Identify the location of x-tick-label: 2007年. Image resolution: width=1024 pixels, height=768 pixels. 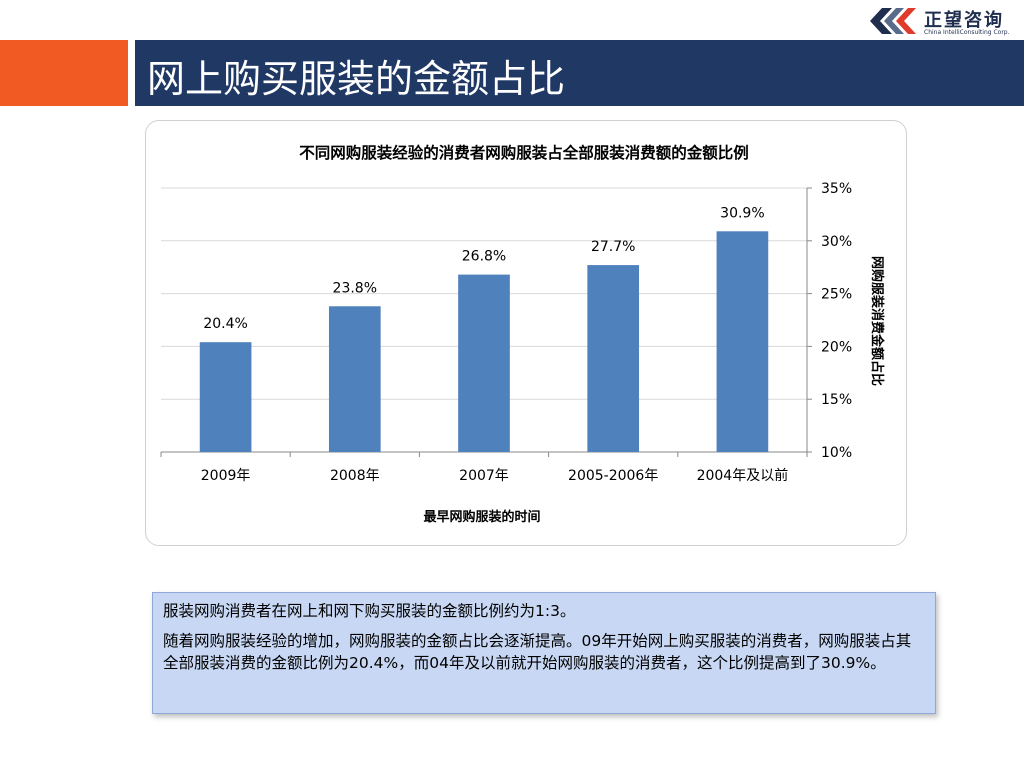
(484, 476).